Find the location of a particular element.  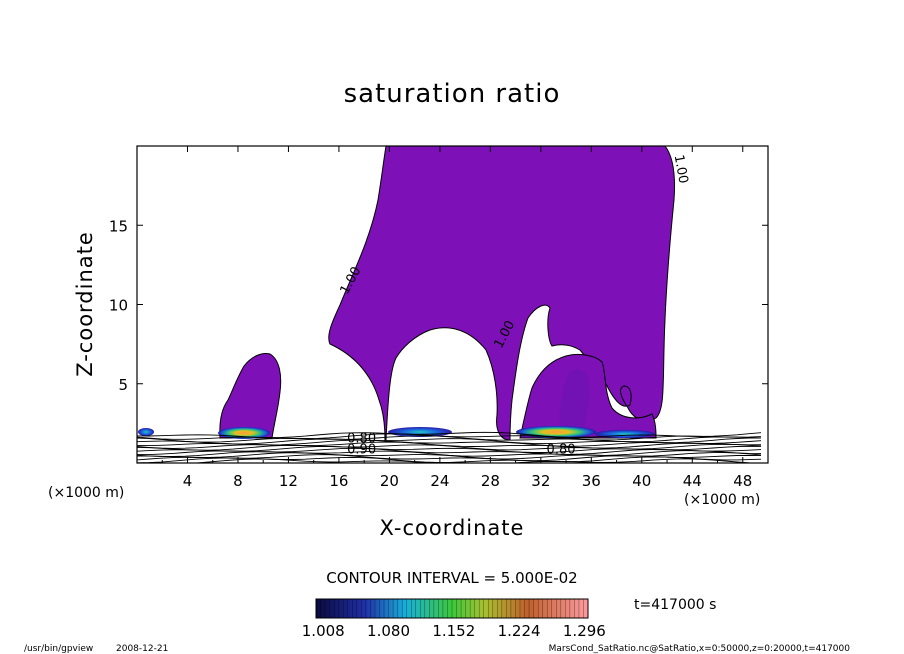

contour-label: 0.90 is located at coordinates (361, 449).